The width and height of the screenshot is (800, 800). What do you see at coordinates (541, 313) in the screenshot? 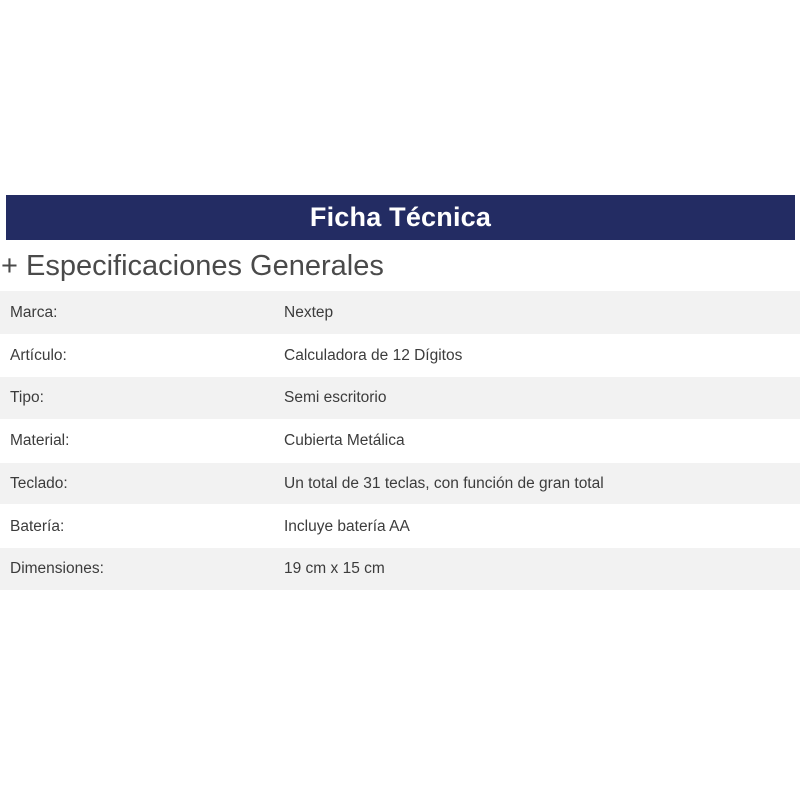
I see `spec-value: Nextep` at bounding box center [541, 313].